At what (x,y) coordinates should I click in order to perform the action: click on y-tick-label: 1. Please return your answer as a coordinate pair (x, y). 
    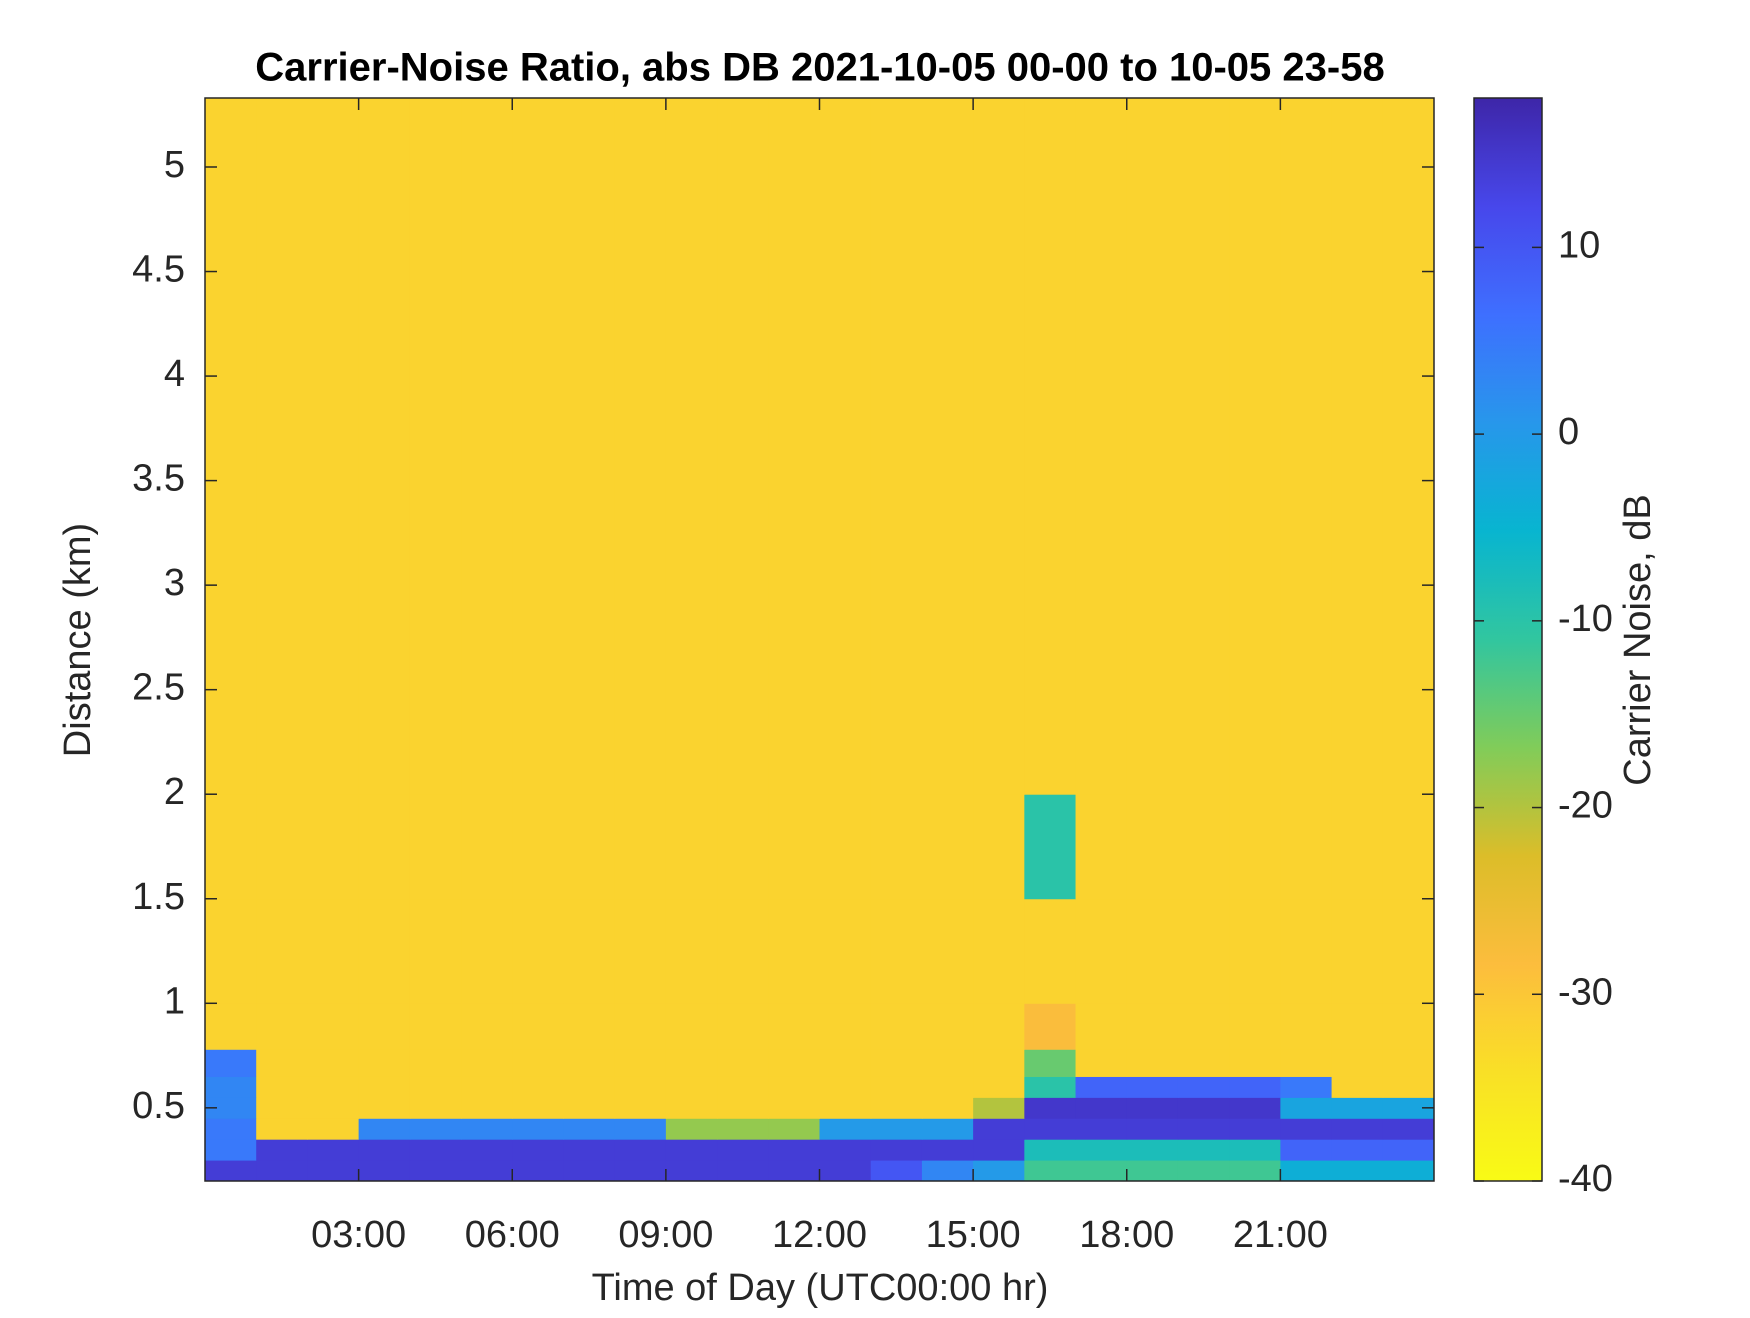
    Looking at the image, I should click on (174, 1001).